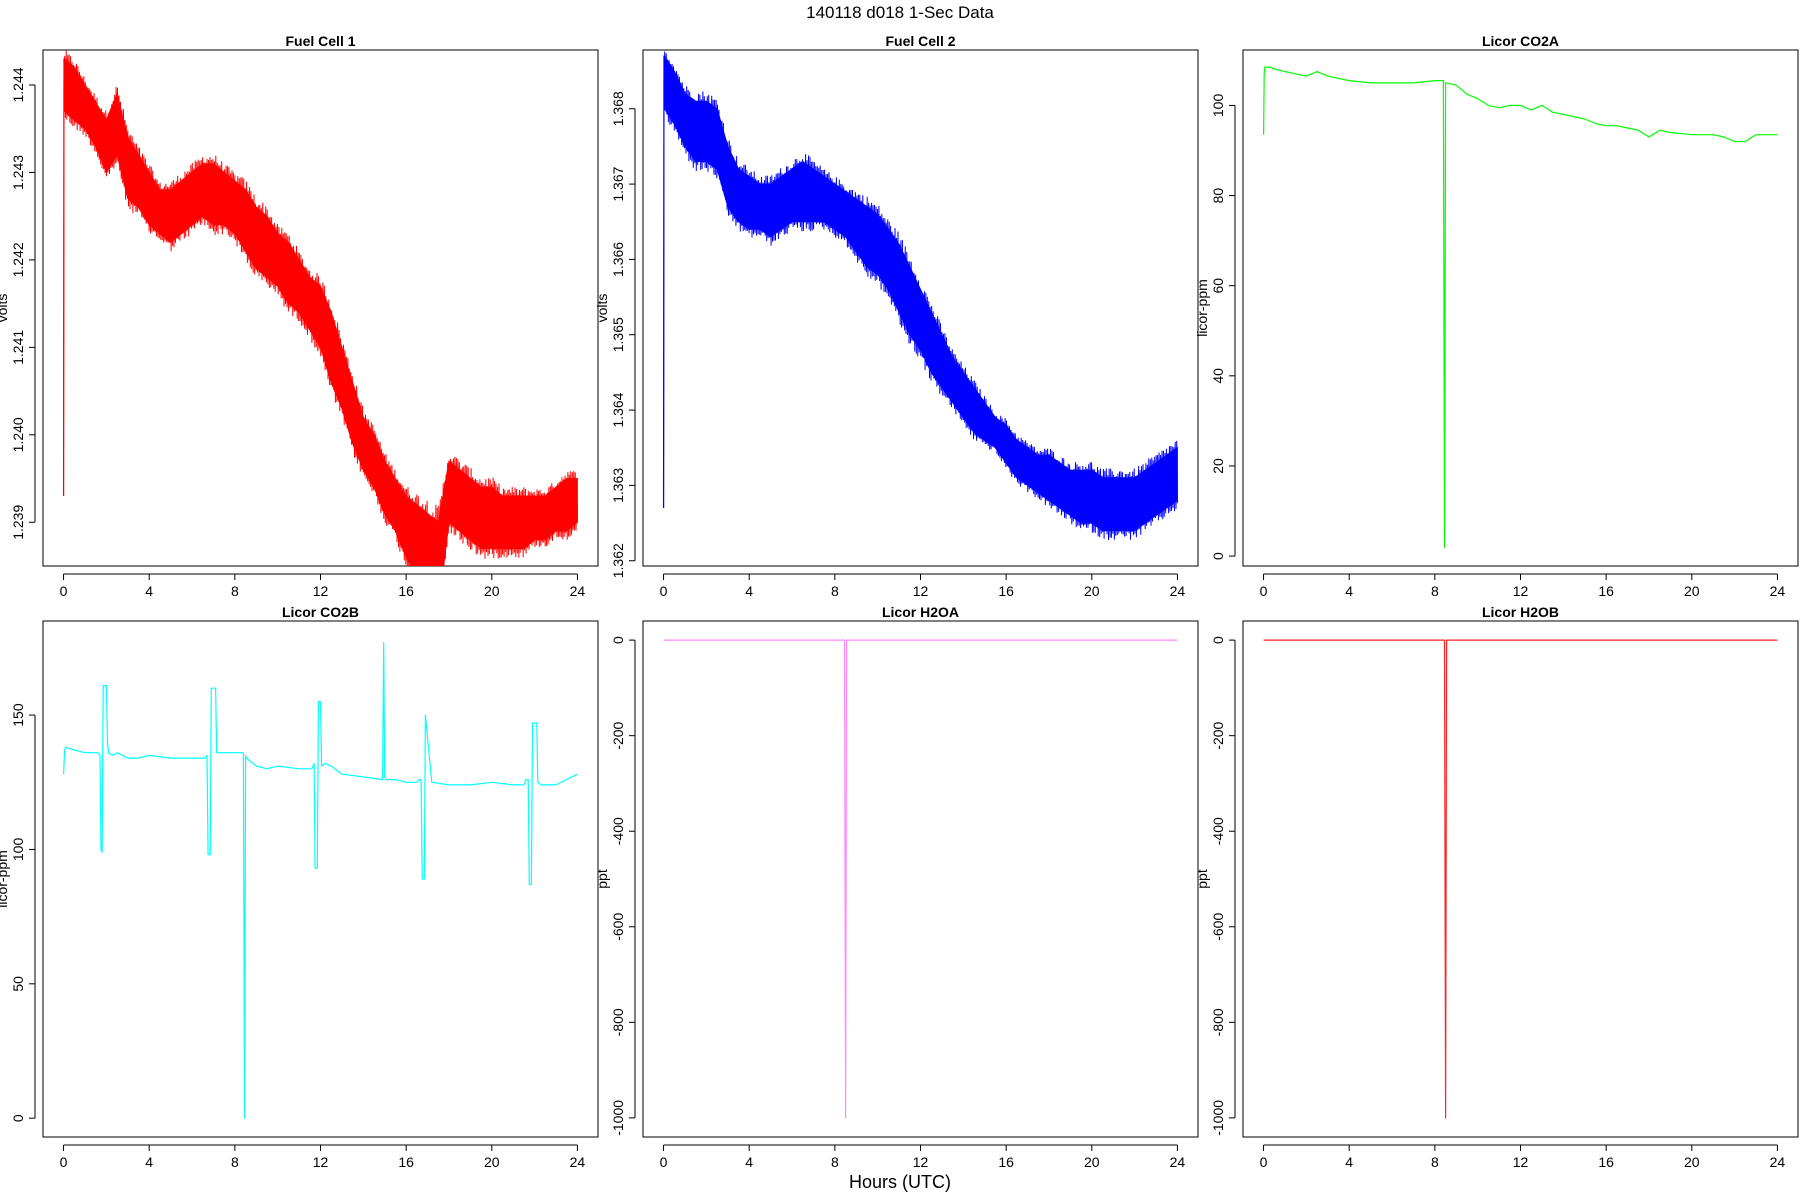 The image size is (1800, 1200). I want to click on y-tick-label: -600, so click(618, 927).